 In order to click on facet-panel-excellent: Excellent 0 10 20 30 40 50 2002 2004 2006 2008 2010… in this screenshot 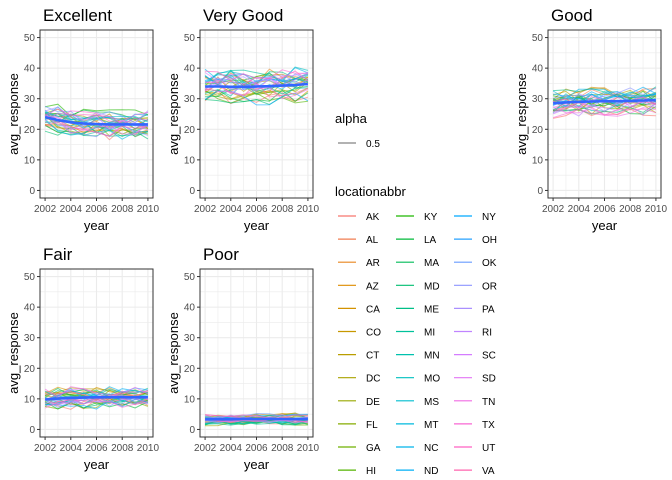, I will do `click(82, 119)`.